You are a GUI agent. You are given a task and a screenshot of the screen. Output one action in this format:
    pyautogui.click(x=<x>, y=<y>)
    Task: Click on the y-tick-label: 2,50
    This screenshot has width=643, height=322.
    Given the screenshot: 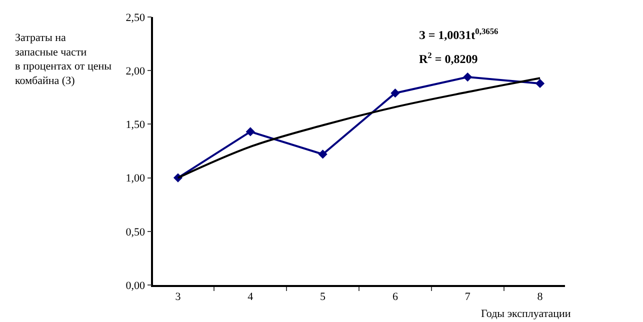 What is the action you would take?
    pyautogui.click(x=136, y=18)
    